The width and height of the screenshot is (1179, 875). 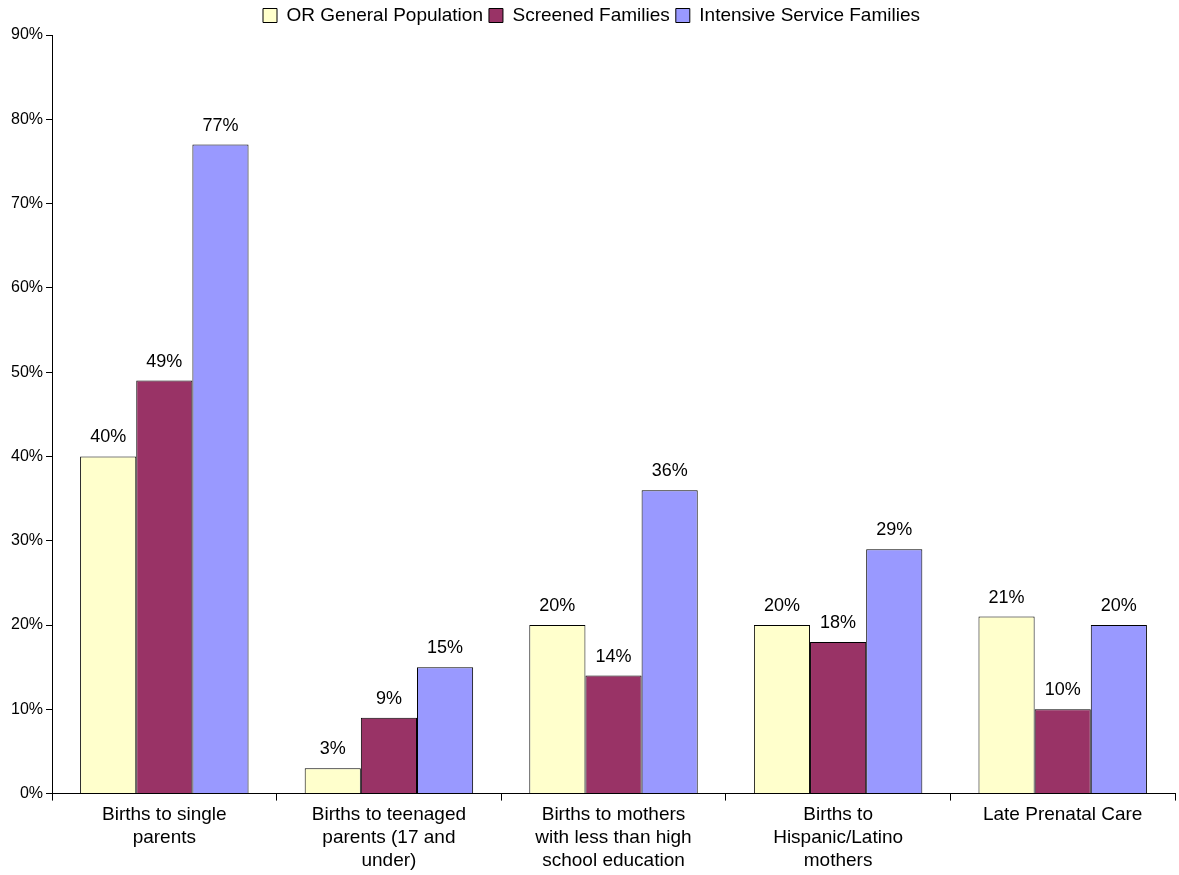 What do you see at coordinates (27, 540) in the screenshot?
I see `y-tick-label: 30%` at bounding box center [27, 540].